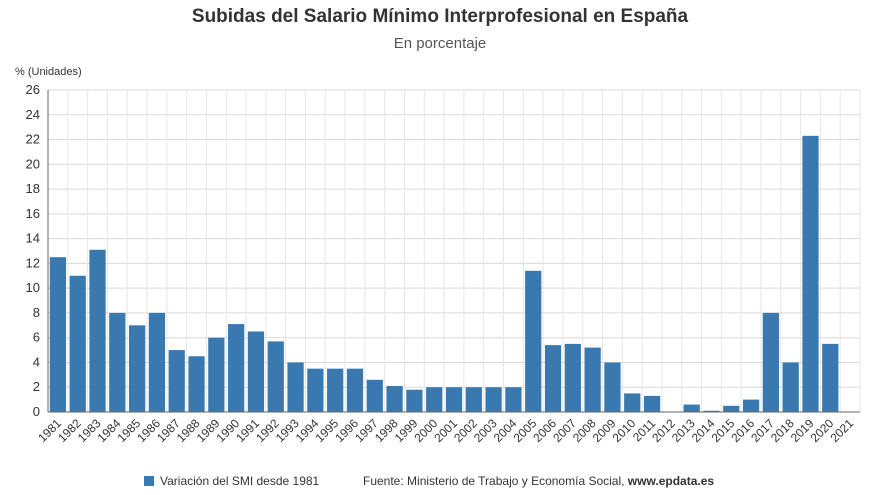 The width and height of the screenshot is (880, 495). I want to click on y-tick-label: 0, so click(36, 411).